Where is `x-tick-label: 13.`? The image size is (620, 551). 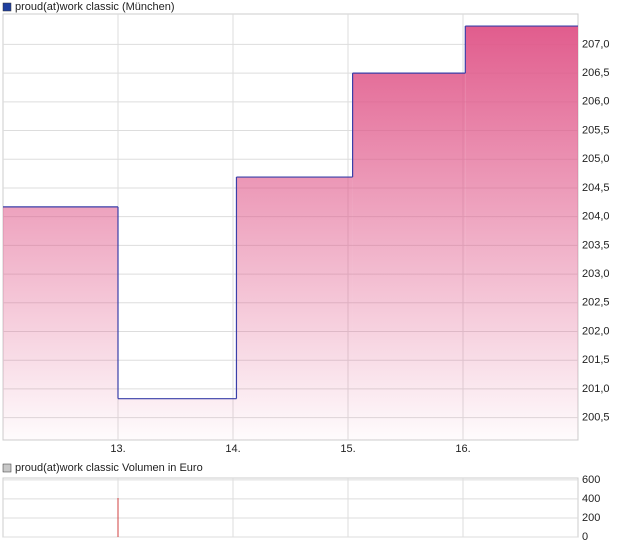 x-tick-label: 13. is located at coordinates (117, 449).